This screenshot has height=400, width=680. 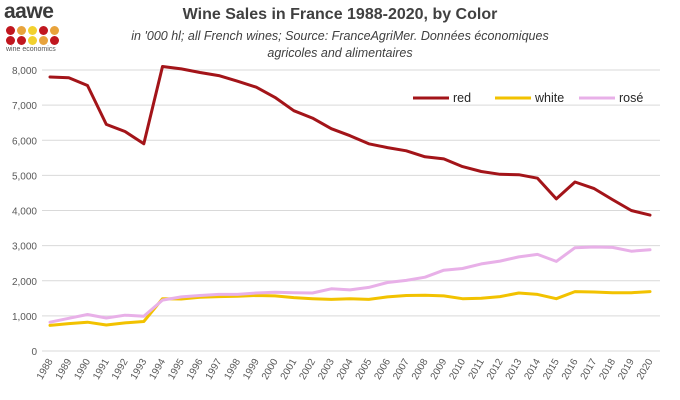 What do you see at coordinates (64, 369) in the screenshot?
I see `x-tick-label: 1989` at bounding box center [64, 369].